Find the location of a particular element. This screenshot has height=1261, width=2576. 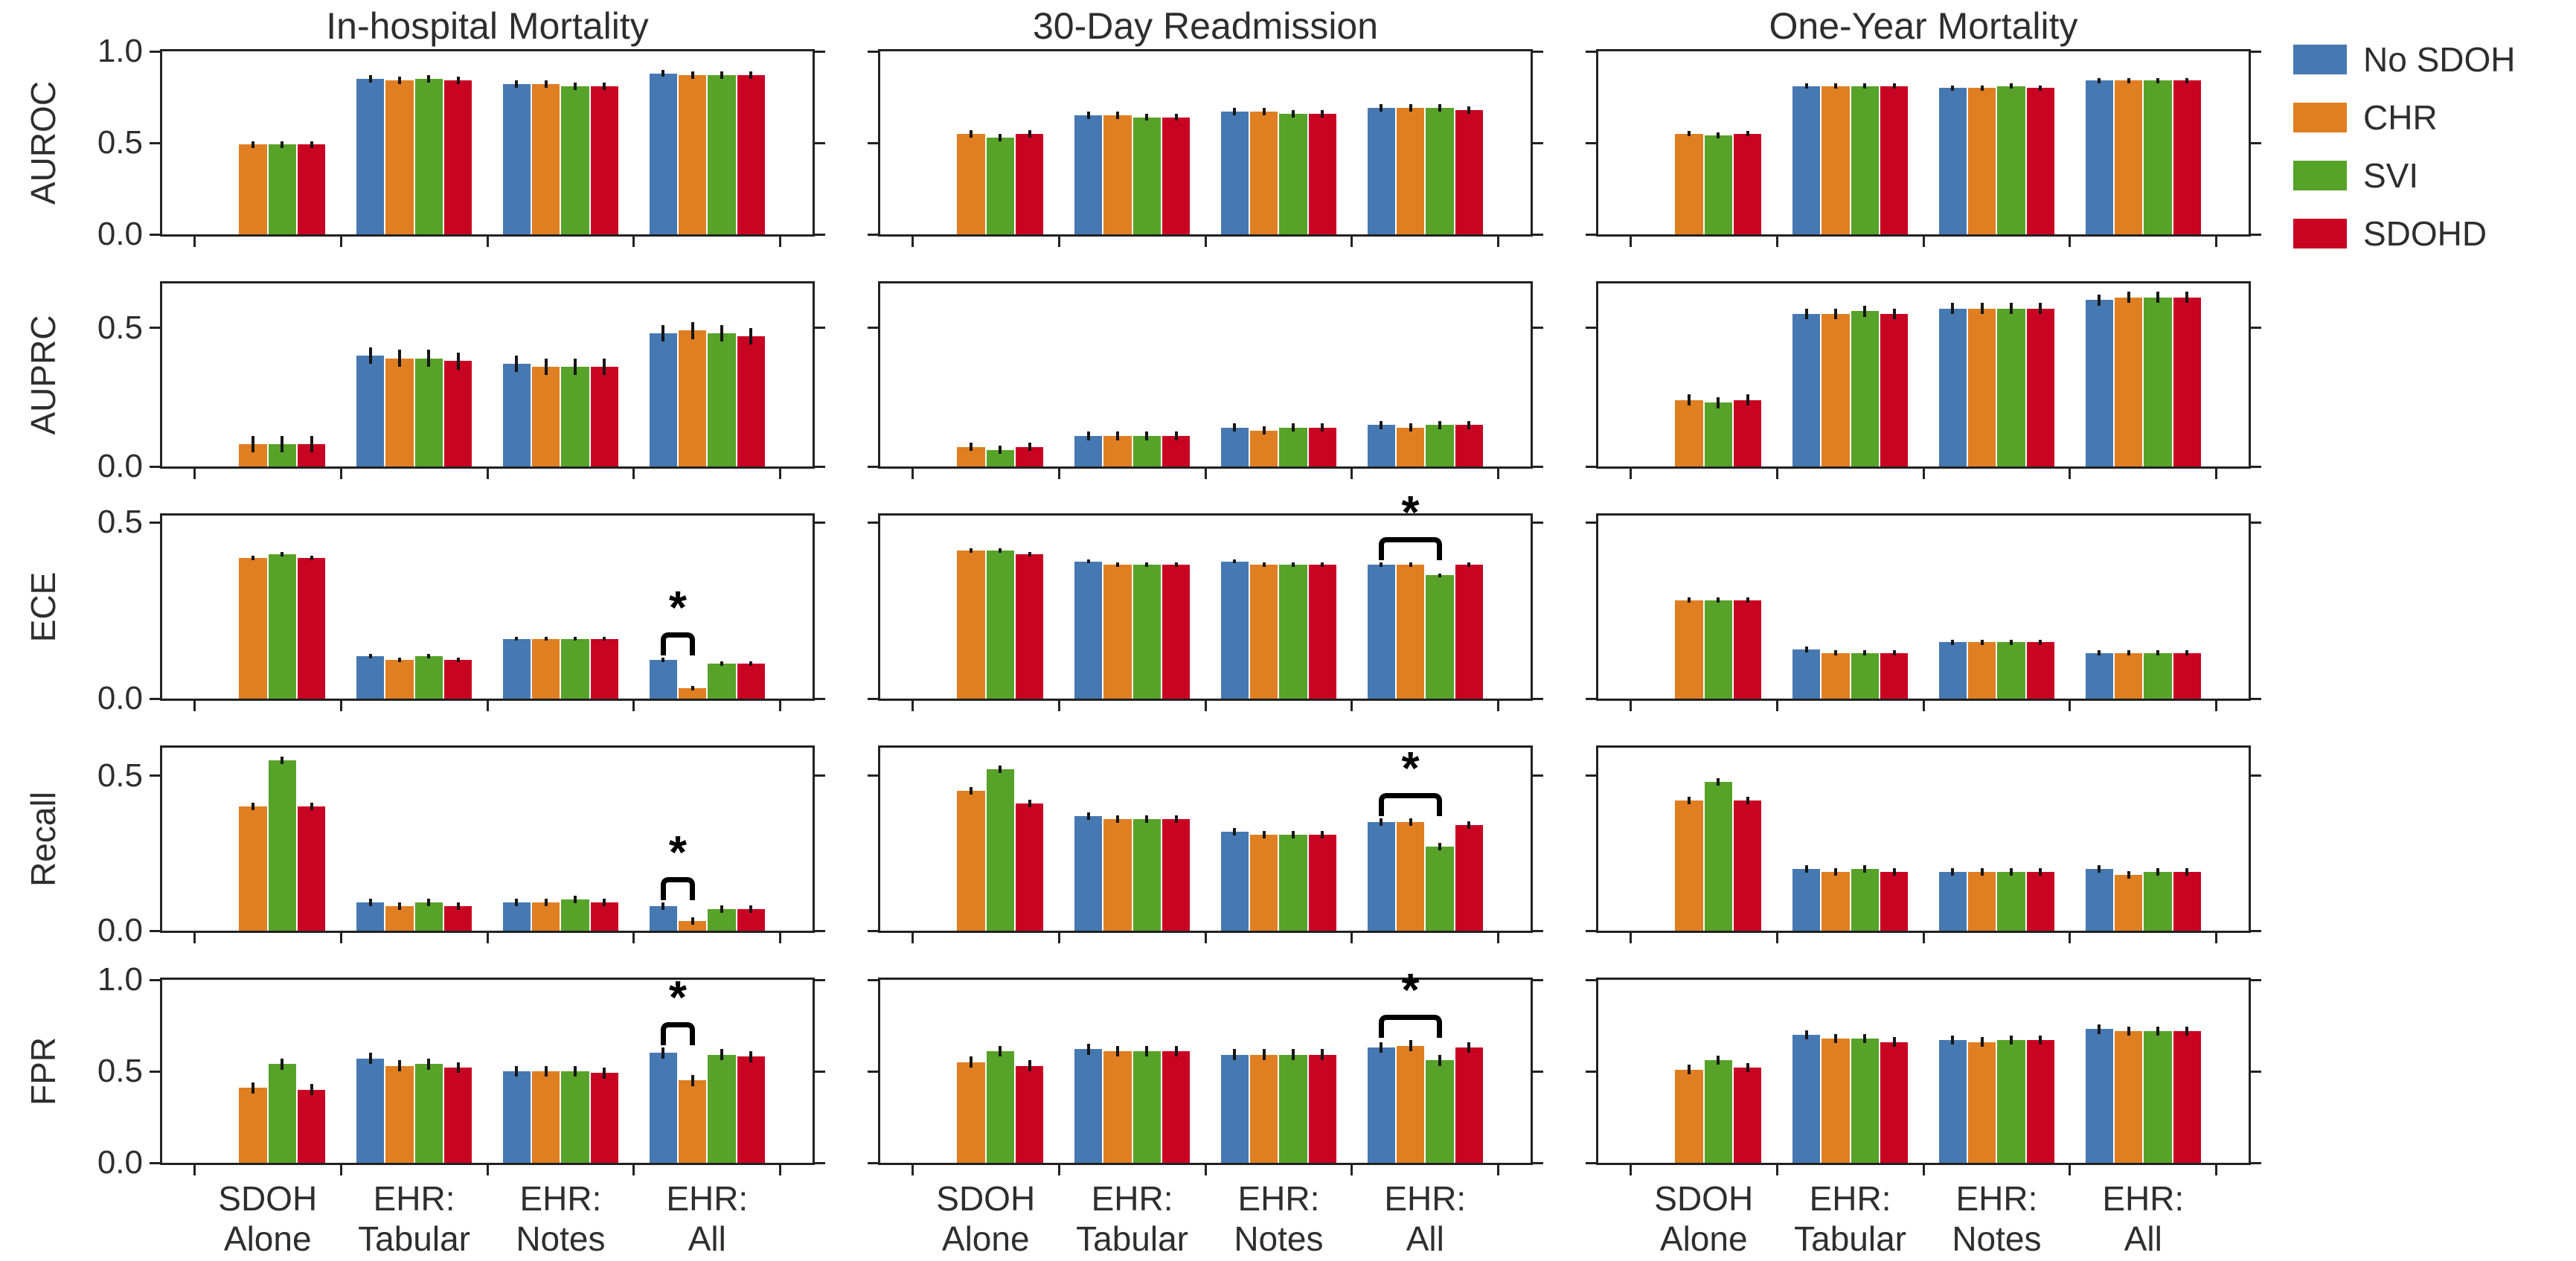

x-category-label-line: All is located at coordinates (1425, 1239).